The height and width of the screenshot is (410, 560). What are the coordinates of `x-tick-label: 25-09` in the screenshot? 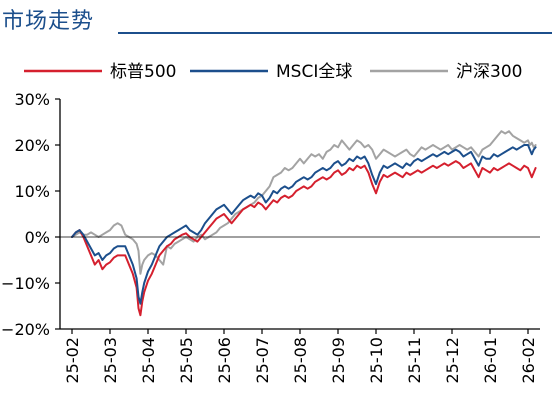 It's located at (338, 360).